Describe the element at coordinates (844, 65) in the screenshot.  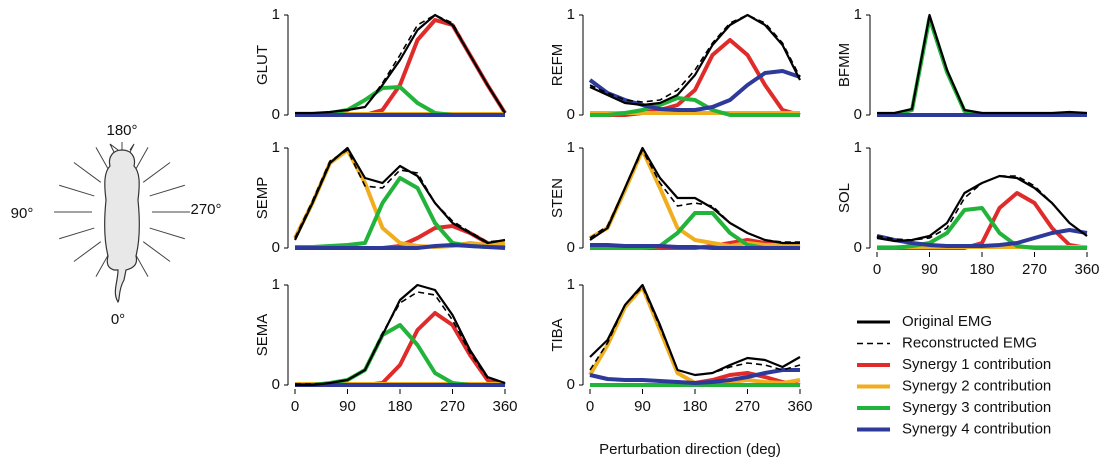
I see `panel-title: BFMM` at that location.